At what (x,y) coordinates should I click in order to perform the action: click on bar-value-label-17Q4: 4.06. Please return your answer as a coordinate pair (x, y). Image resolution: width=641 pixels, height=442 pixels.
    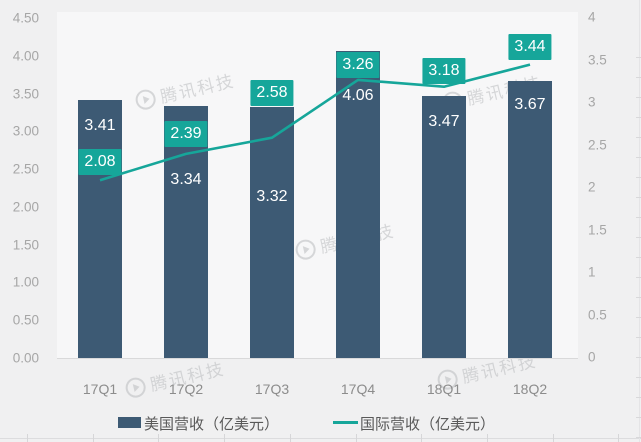
    Looking at the image, I should click on (358, 95).